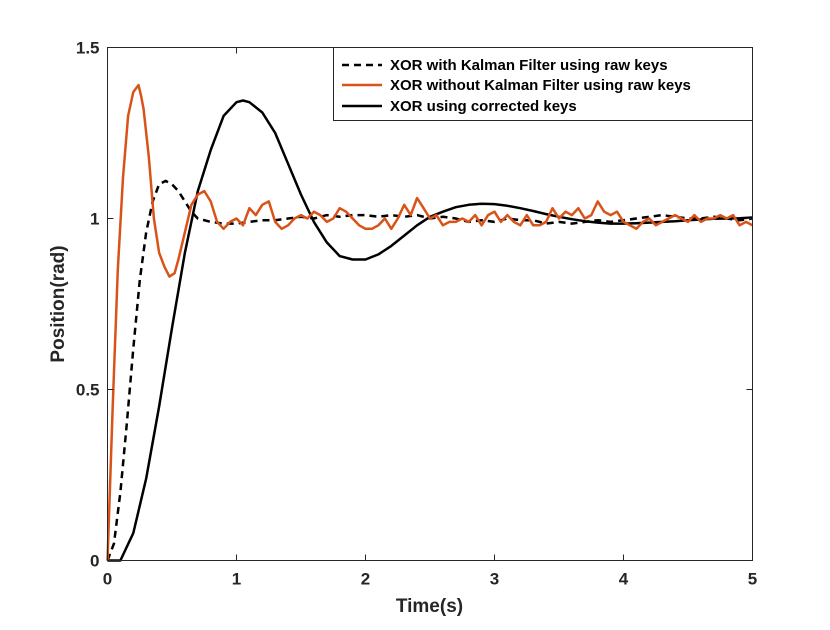 This screenshot has width=830, height=630. I want to click on x-tick-label: 1, so click(236, 579).